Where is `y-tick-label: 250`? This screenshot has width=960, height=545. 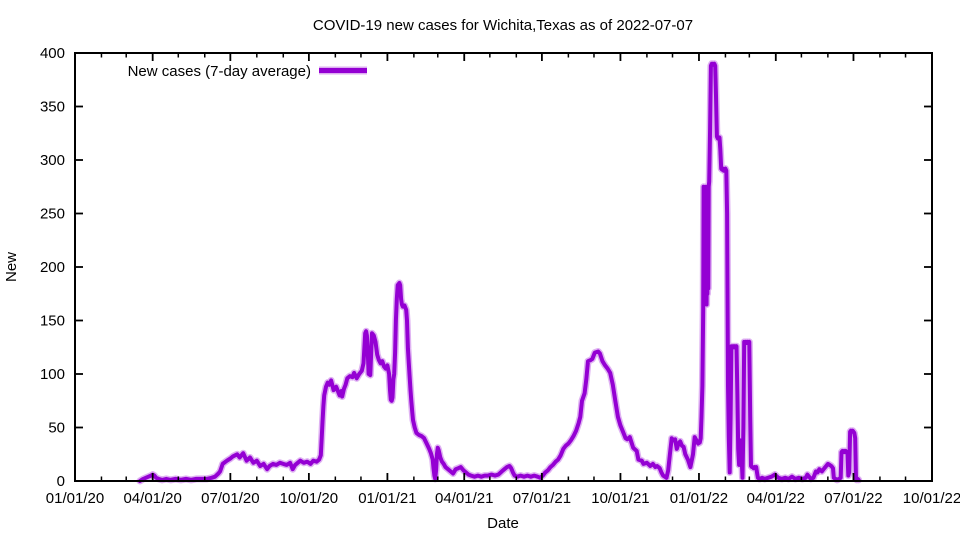 y-tick-label: 250 is located at coordinates (52, 214).